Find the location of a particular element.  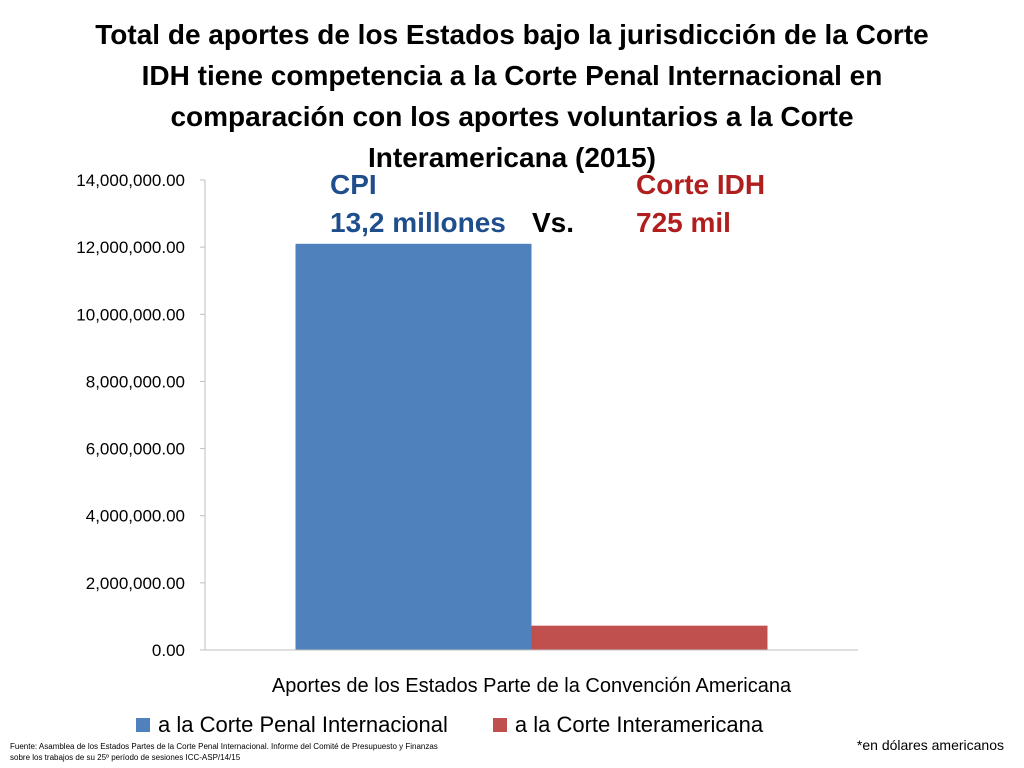

y-tick-label: 12,000,000.00 is located at coordinates (130, 247).